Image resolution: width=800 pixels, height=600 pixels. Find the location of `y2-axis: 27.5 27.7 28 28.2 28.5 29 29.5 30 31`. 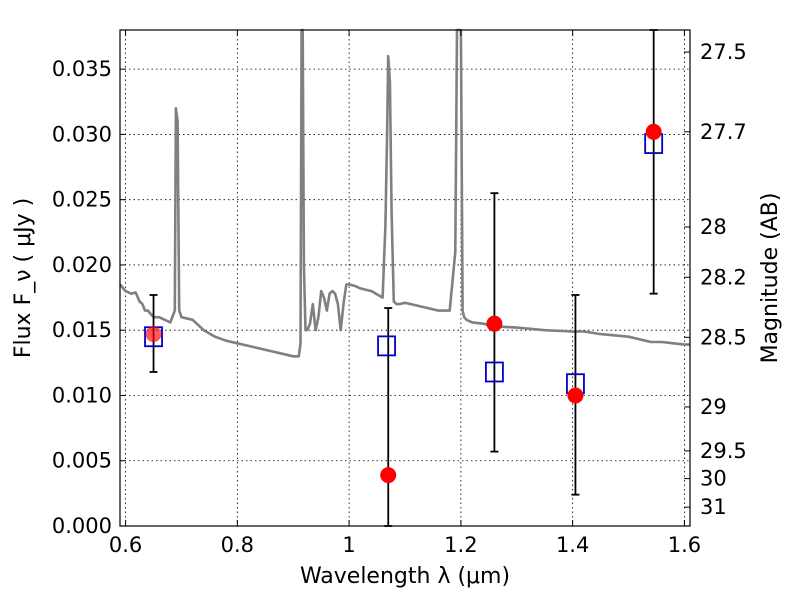

y2-axis: 27.5 27.7 28 28.2 28.5 29 29.5 30 31 is located at coordinates (715, 279).